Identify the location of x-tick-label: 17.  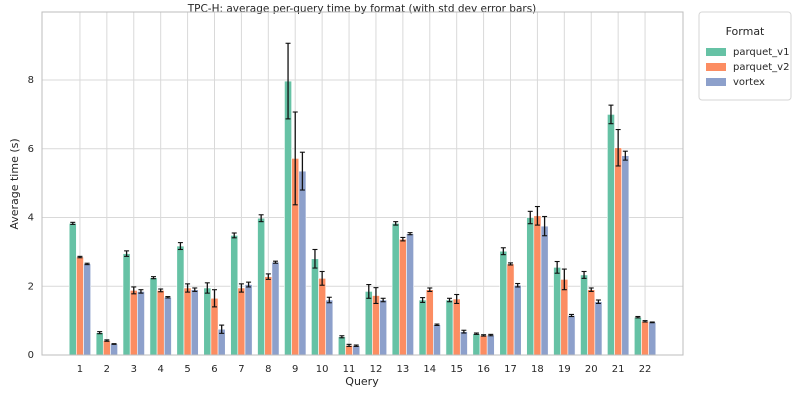
(510, 369).